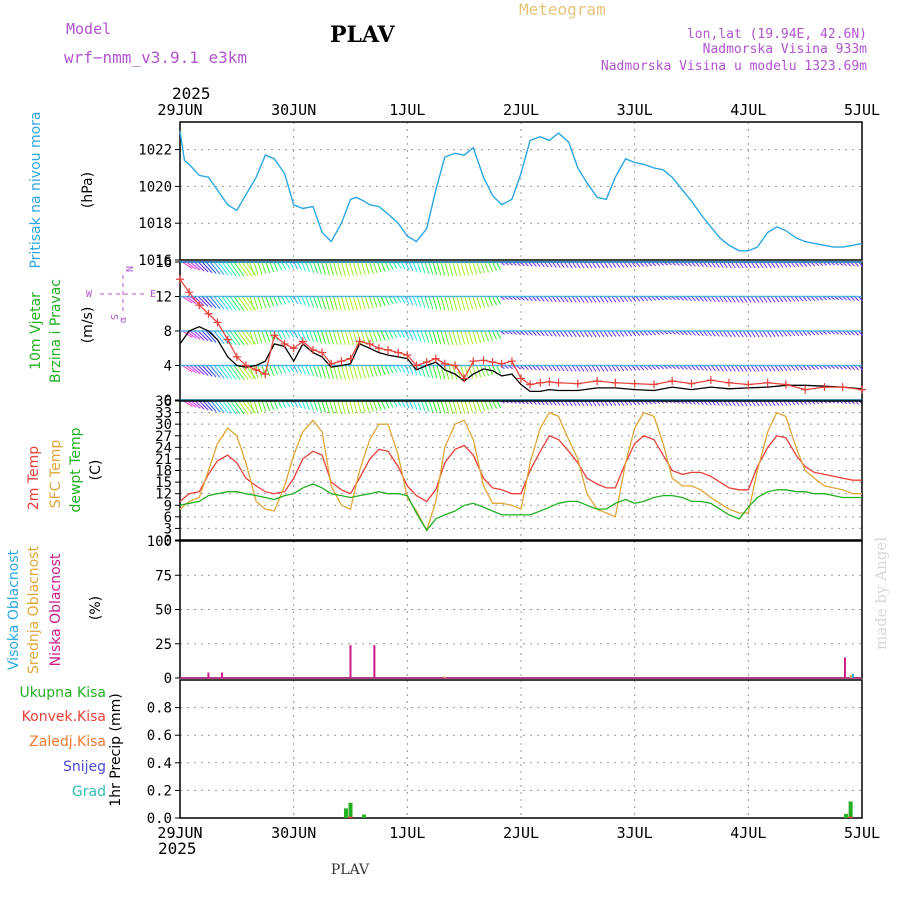 The image size is (900, 900). What do you see at coordinates (163, 402) in the screenshot?
I see `temperature-y-tick-label: 36` at bounding box center [163, 402].